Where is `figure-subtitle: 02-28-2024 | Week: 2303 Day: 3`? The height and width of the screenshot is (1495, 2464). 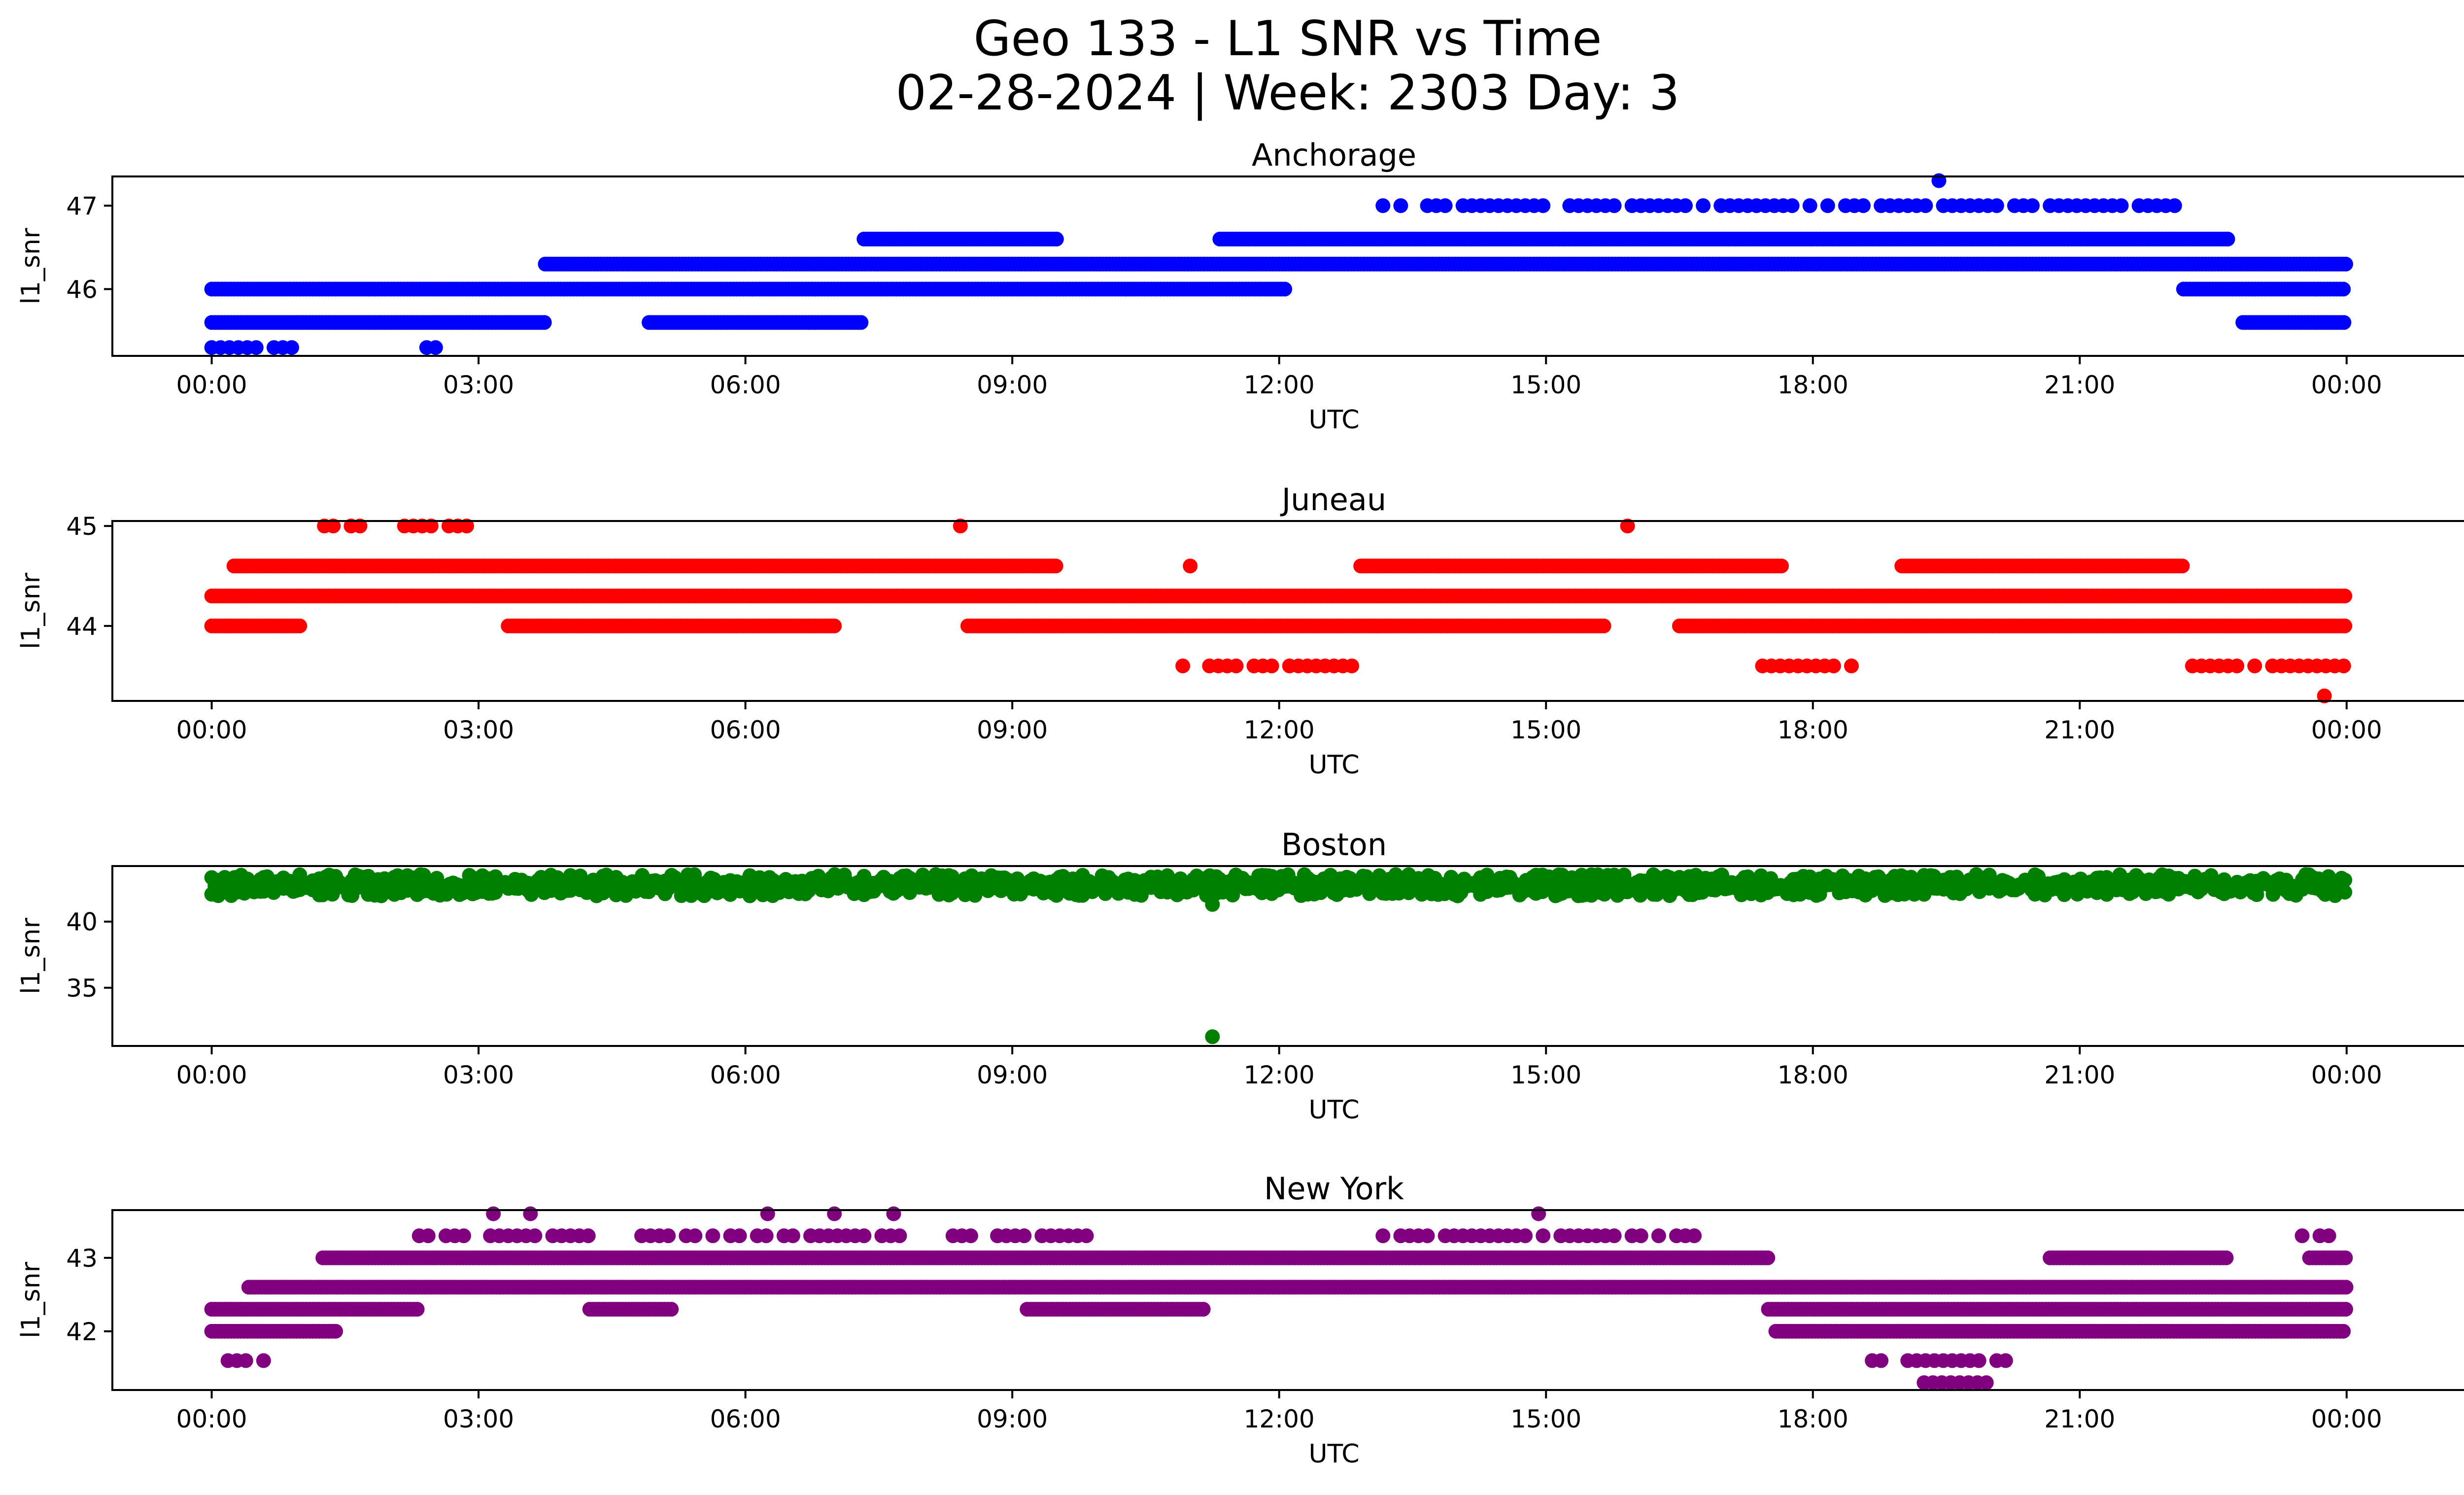
figure-subtitle: 02-28-2024 | Week: 2303 Day: 3 is located at coordinates (1287, 93).